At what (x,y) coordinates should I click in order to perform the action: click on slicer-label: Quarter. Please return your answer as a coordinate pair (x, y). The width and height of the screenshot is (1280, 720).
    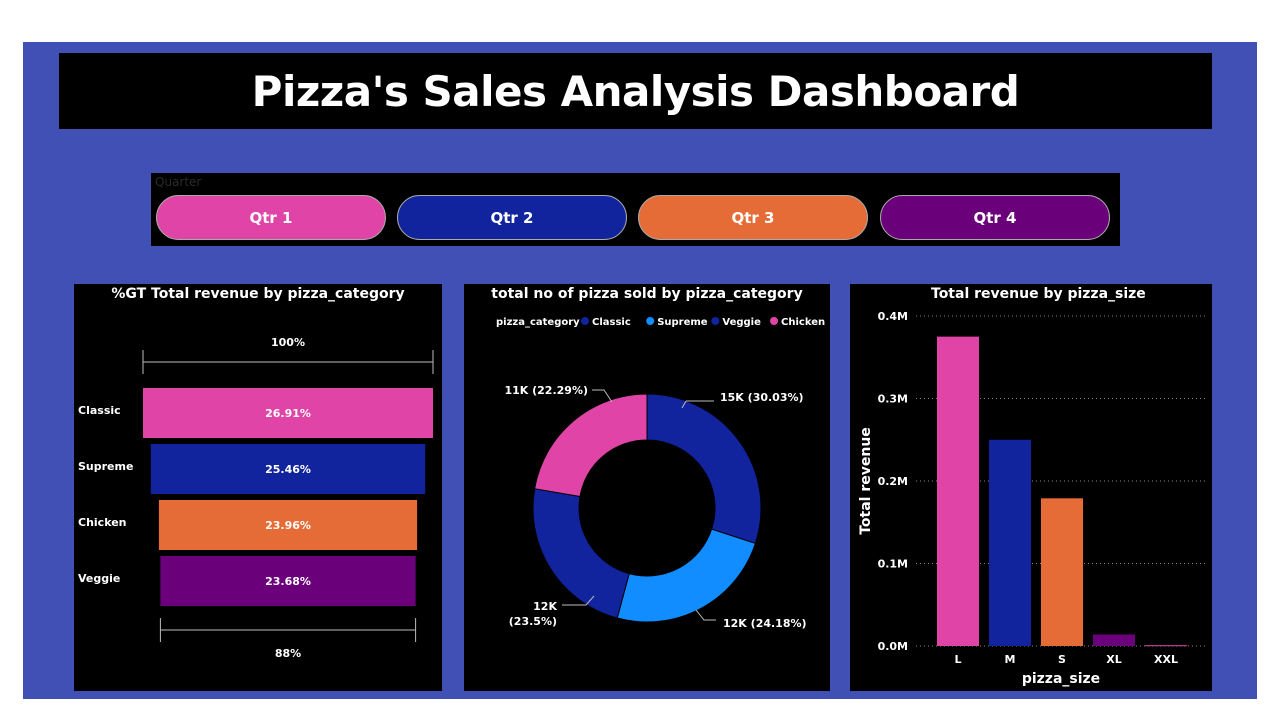
    Looking at the image, I should click on (178, 182).